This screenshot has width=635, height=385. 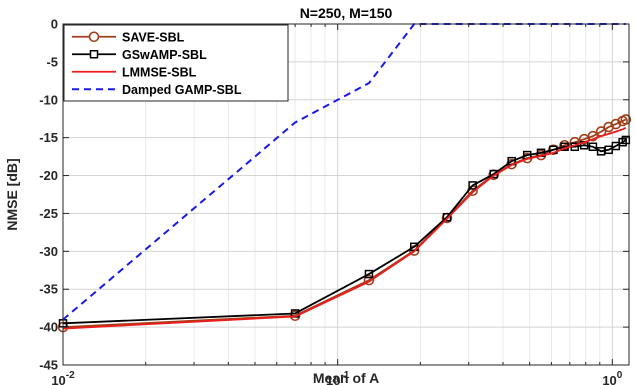 I want to click on legend-item-save-sbl: SAVE-SBL, so click(x=128, y=37).